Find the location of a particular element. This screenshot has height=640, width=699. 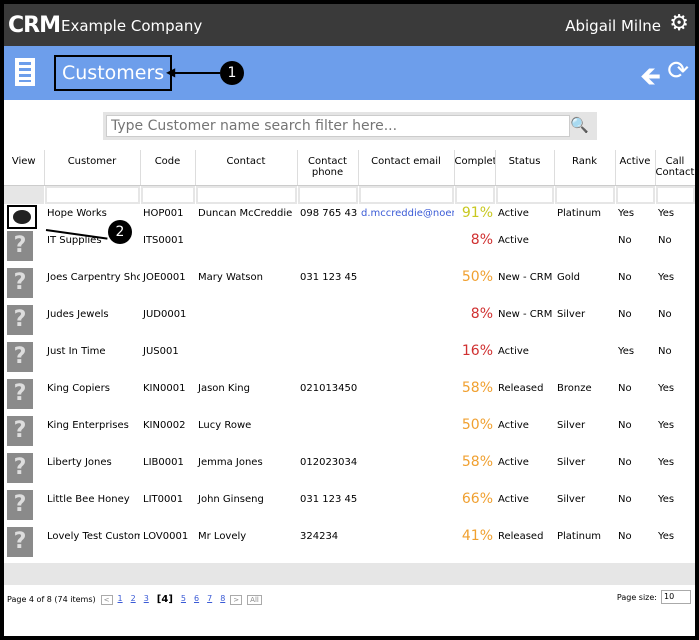

customer-search-input is located at coordinates (338, 126).